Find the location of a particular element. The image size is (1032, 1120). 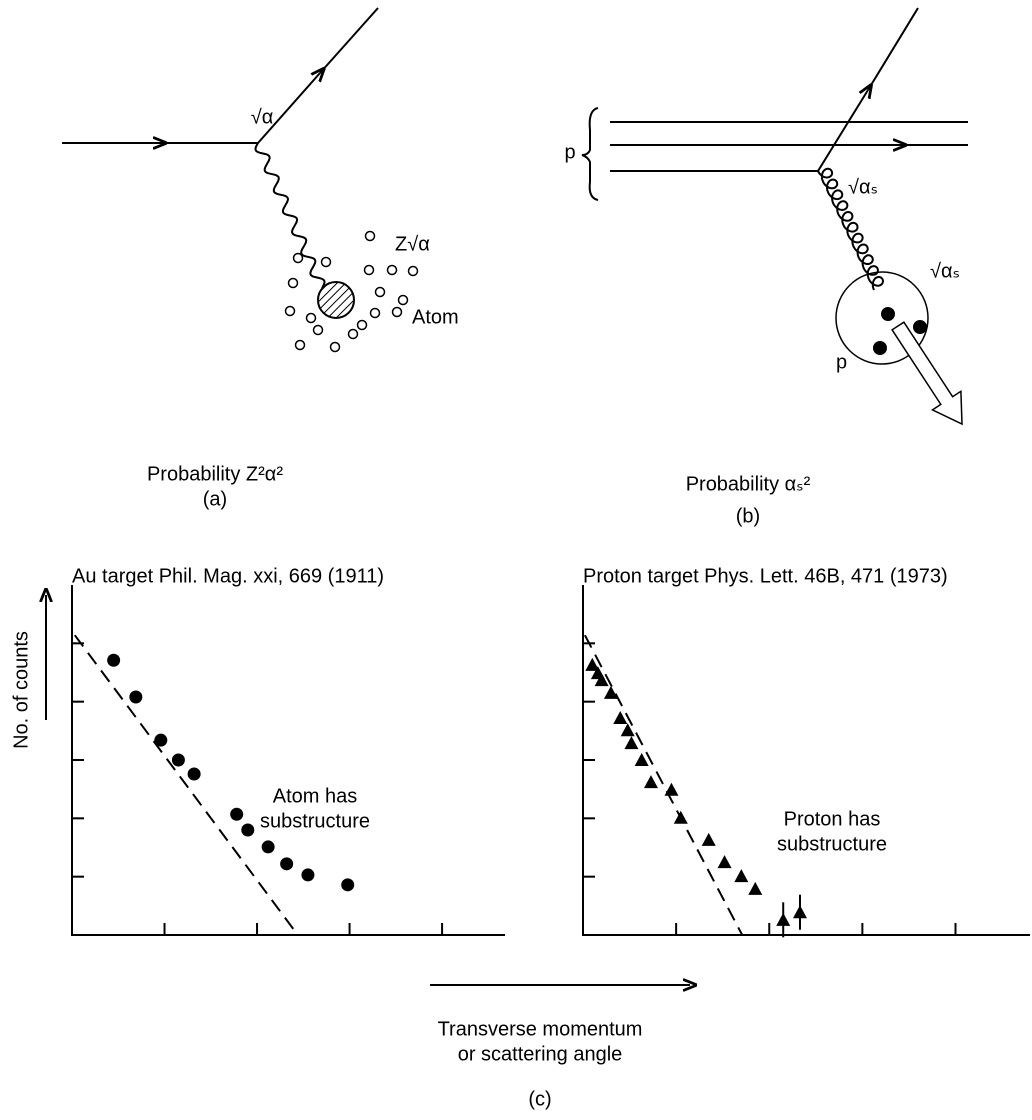

quark-arrows is located at coordinates (755, 146).